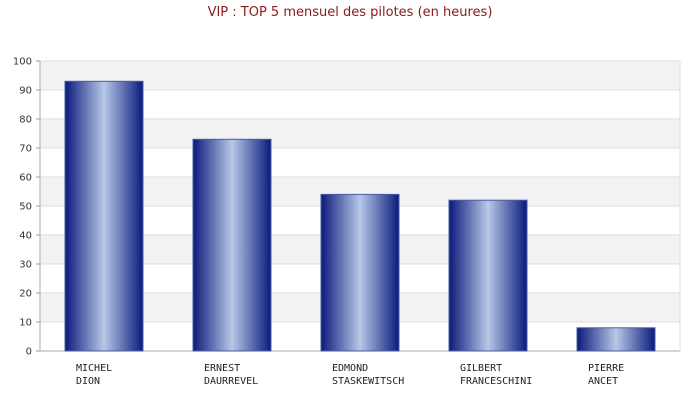  I want to click on x-tick-label: GILBERT, so click(481, 368).